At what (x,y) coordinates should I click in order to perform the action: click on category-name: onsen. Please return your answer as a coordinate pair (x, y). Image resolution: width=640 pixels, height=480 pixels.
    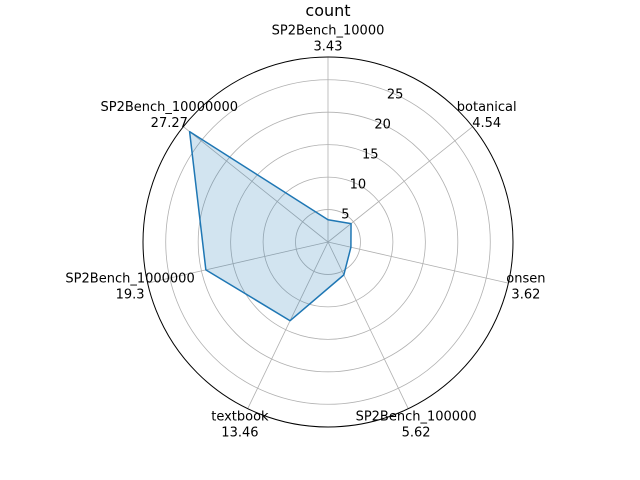
    Looking at the image, I should click on (525, 279).